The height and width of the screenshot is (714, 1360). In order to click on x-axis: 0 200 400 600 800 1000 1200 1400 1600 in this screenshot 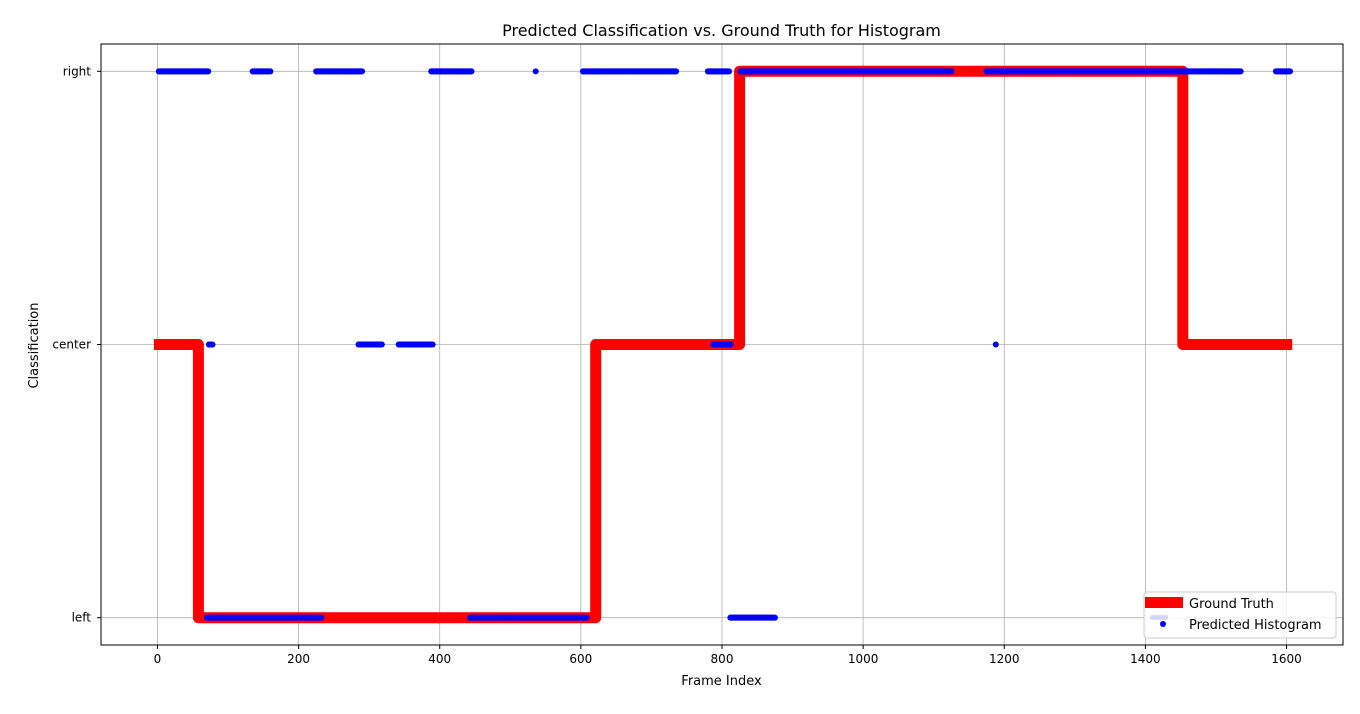, I will do `click(728, 655)`.